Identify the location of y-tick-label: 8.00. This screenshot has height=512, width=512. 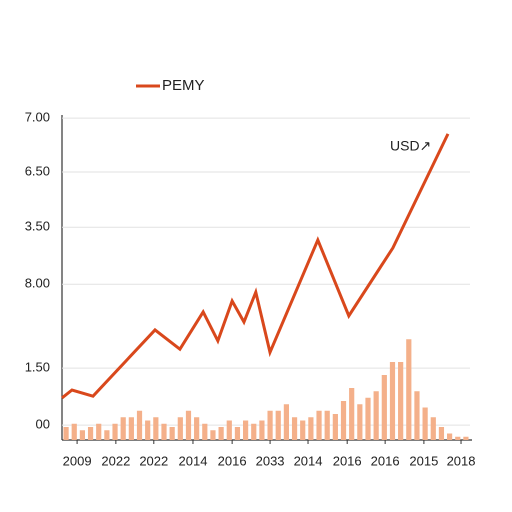
(37, 283).